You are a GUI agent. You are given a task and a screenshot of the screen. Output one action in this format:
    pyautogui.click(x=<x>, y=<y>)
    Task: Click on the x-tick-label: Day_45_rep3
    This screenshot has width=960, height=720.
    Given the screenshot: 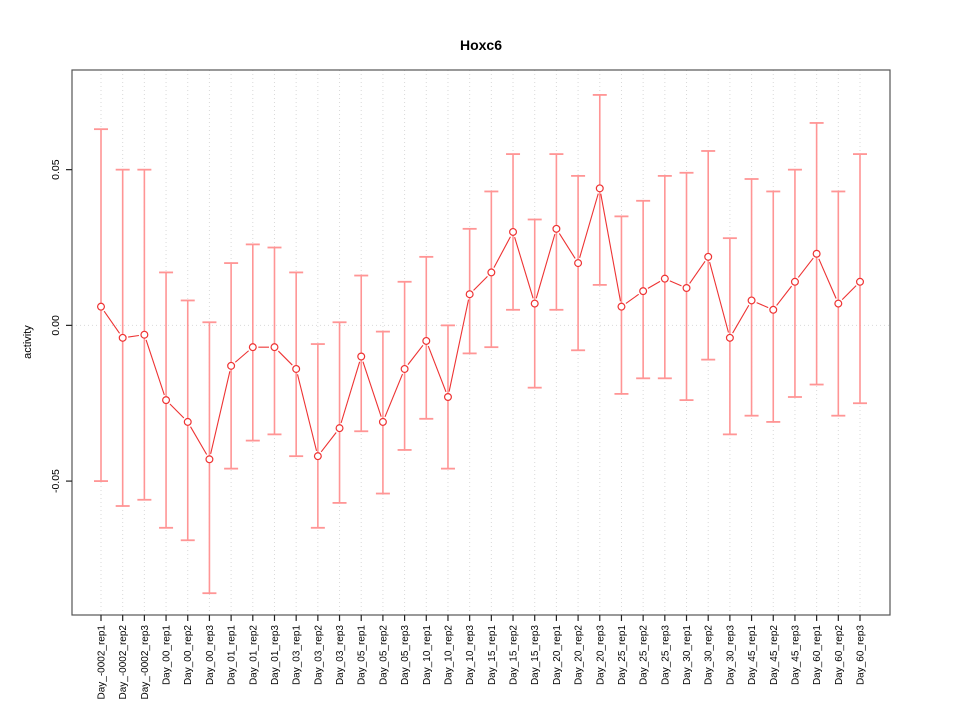 What is the action you would take?
    pyautogui.click(x=795, y=655)
    